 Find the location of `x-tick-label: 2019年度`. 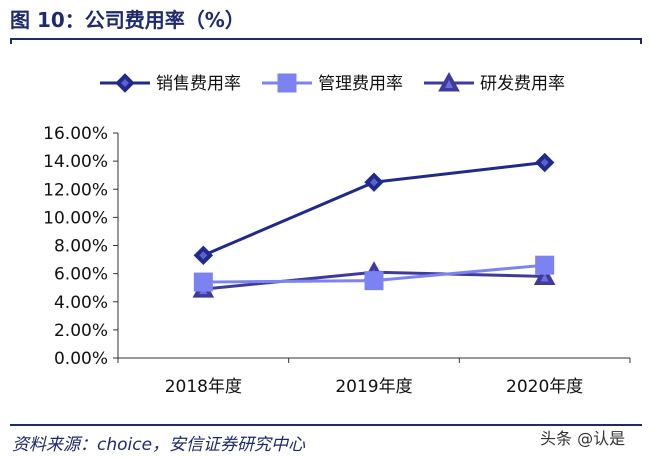

x-tick-label: 2019年度 is located at coordinates (373, 387).